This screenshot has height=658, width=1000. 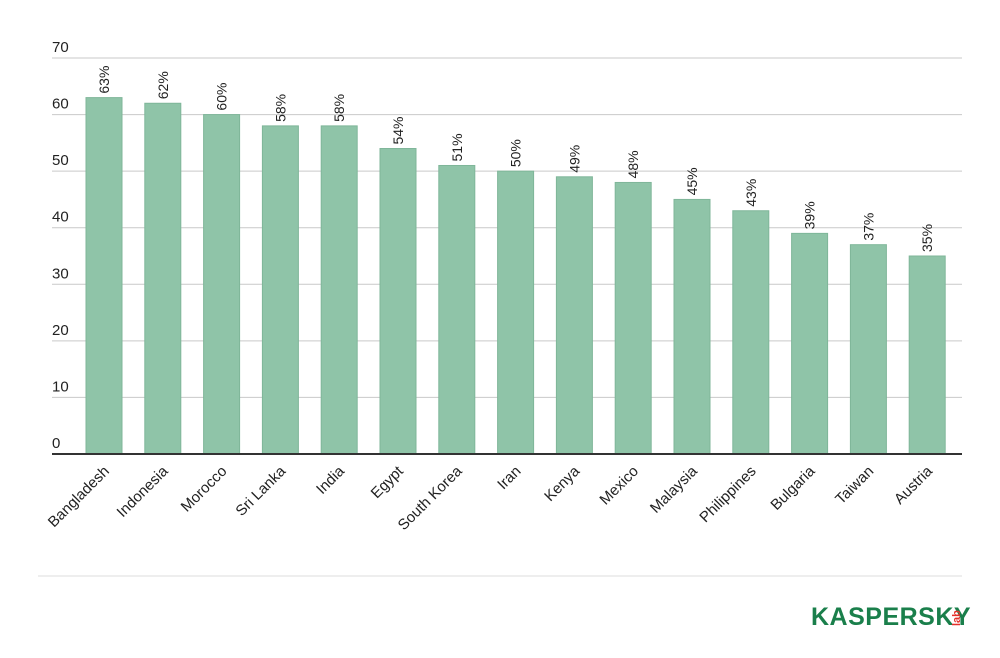 I want to click on y-tick-label: 10, so click(x=60, y=386).